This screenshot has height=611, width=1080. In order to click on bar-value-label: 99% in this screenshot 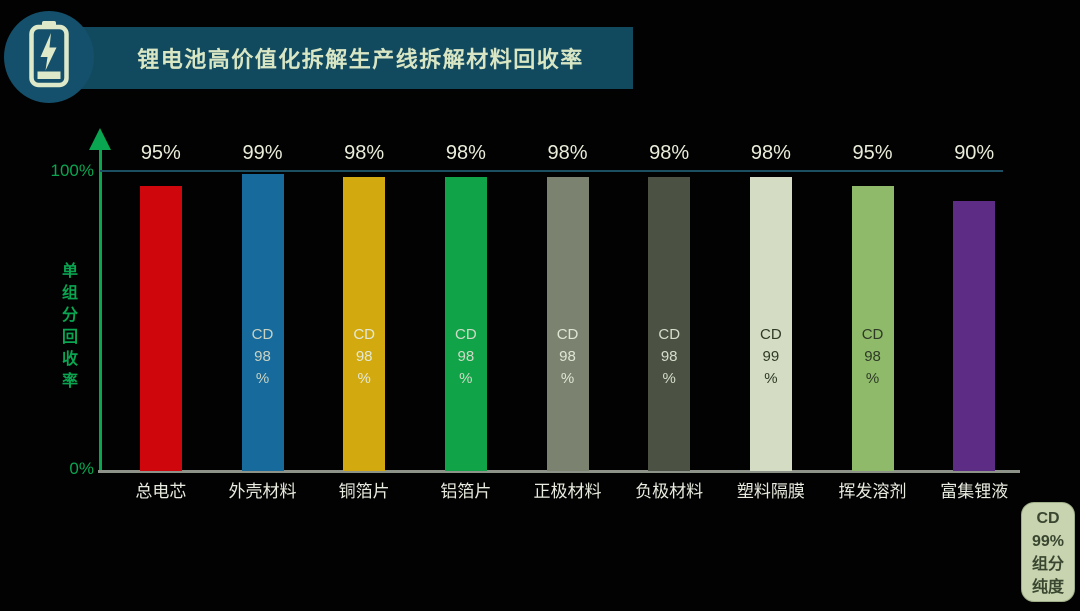, I will do `click(262, 153)`.